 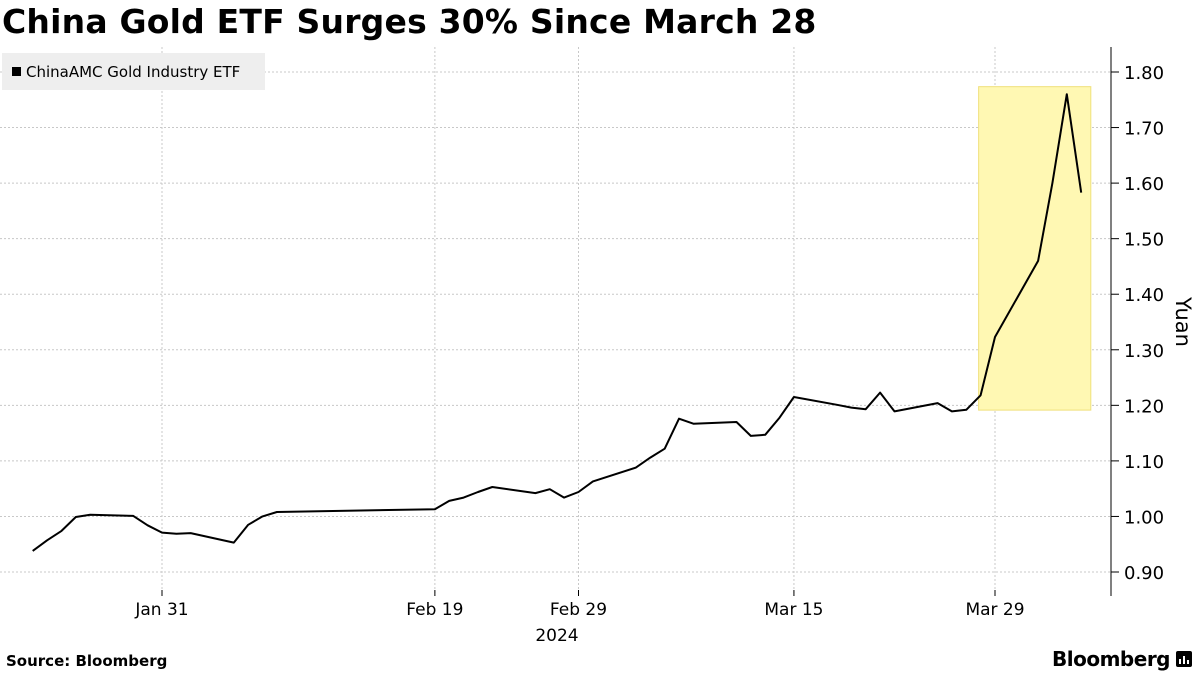 I want to click on x-year-label: 2024, so click(x=556, y=636).